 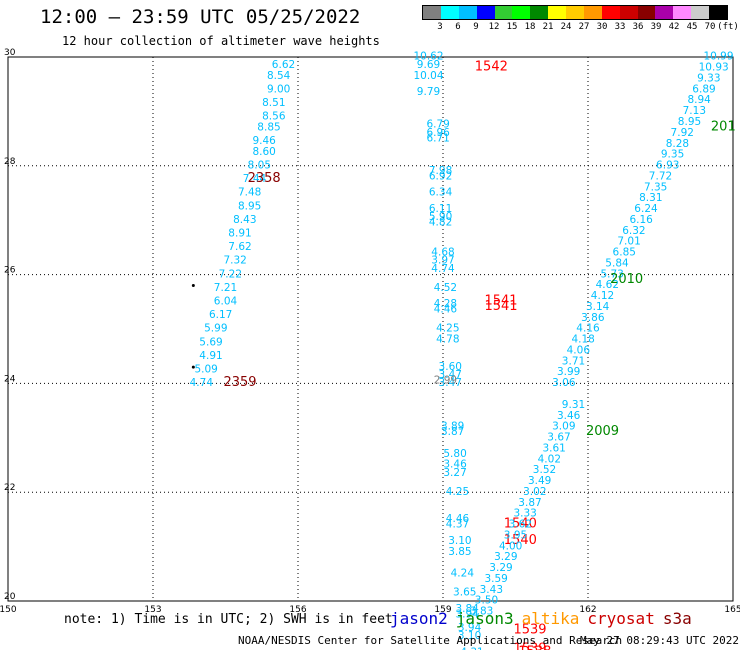 What do you see at coordinates (152, 610) in the screenshot?
I see `x-tick-label: 153` at bounding box center [152, 610].